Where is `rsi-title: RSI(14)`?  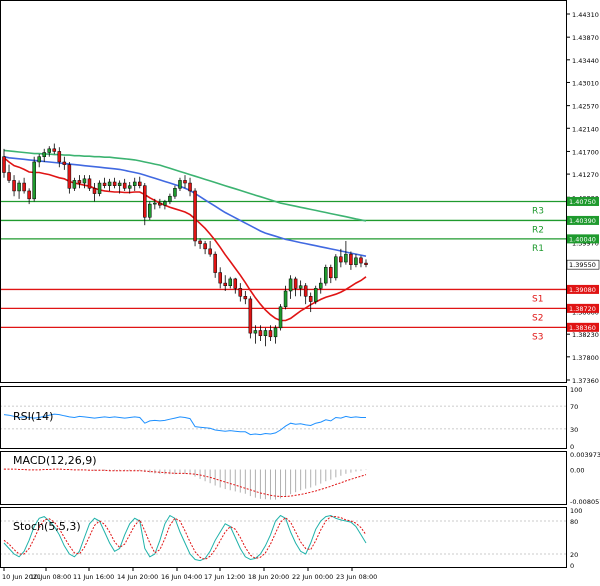 rsi-title: RSI(14) is located at coordinates (33, 416).